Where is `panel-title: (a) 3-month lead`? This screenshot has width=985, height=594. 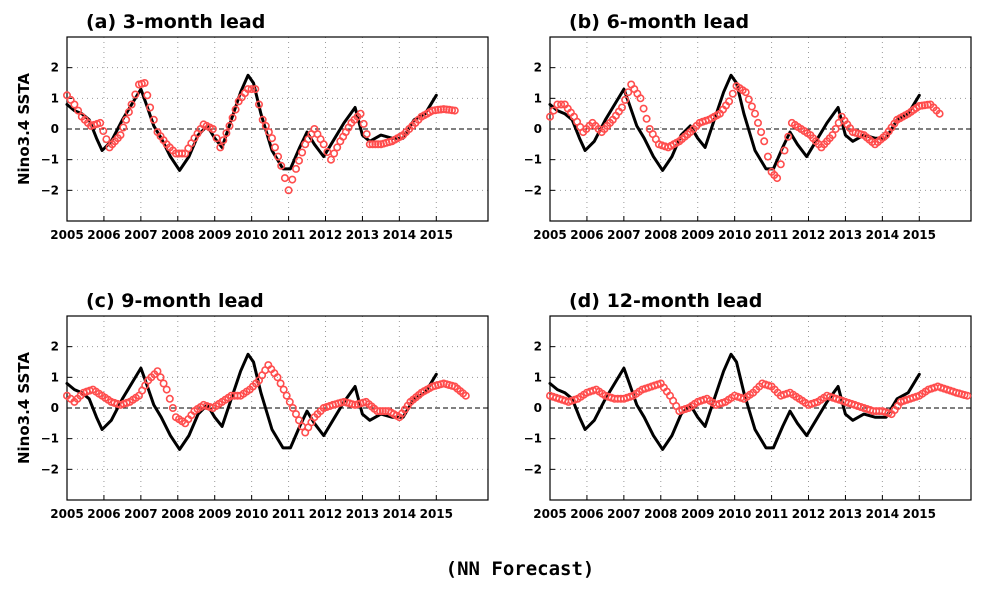
panel-title: (a) 3-month lead is located at coordinates (175, 22).